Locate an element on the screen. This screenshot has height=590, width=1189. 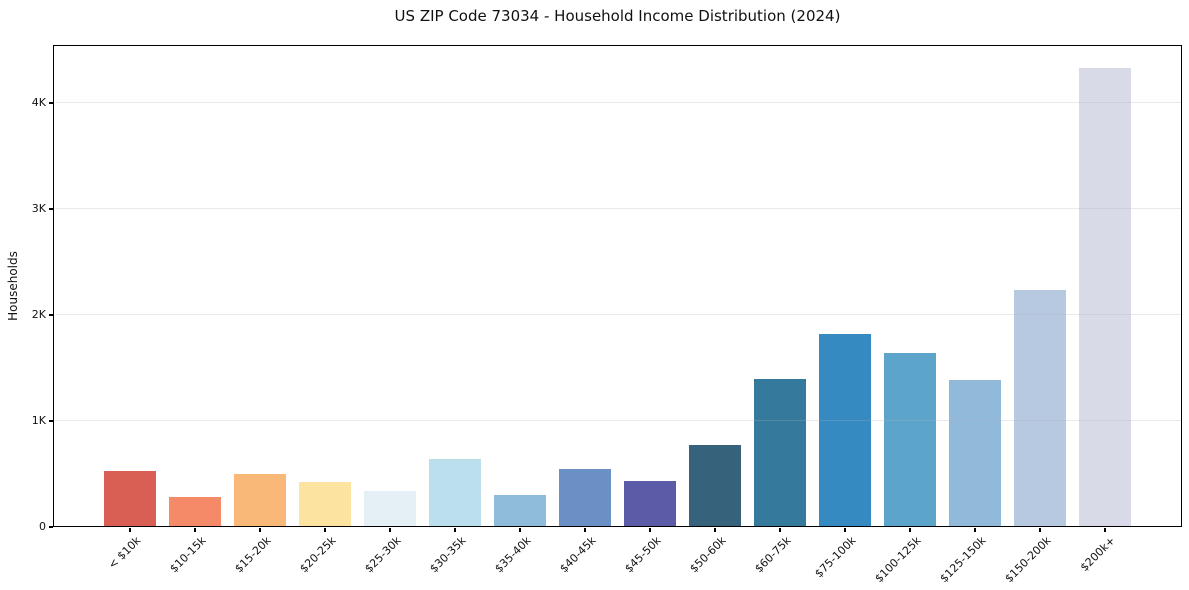
bar--10-15k is located at coordinates (195, 512).